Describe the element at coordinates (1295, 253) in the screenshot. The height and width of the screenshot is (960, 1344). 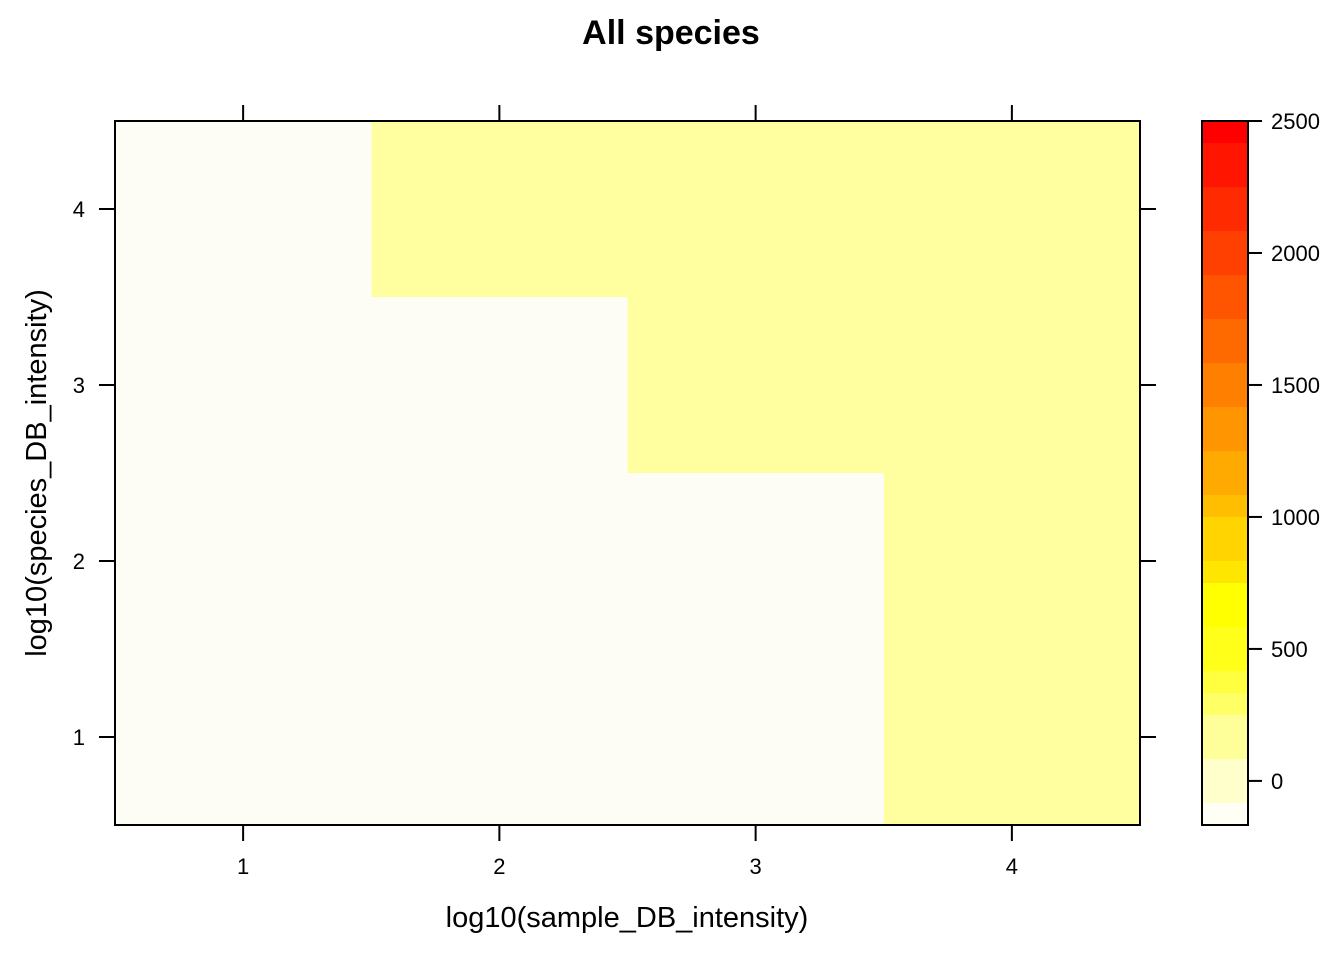
I see `colorbar-tick-label: 2000` at that location.